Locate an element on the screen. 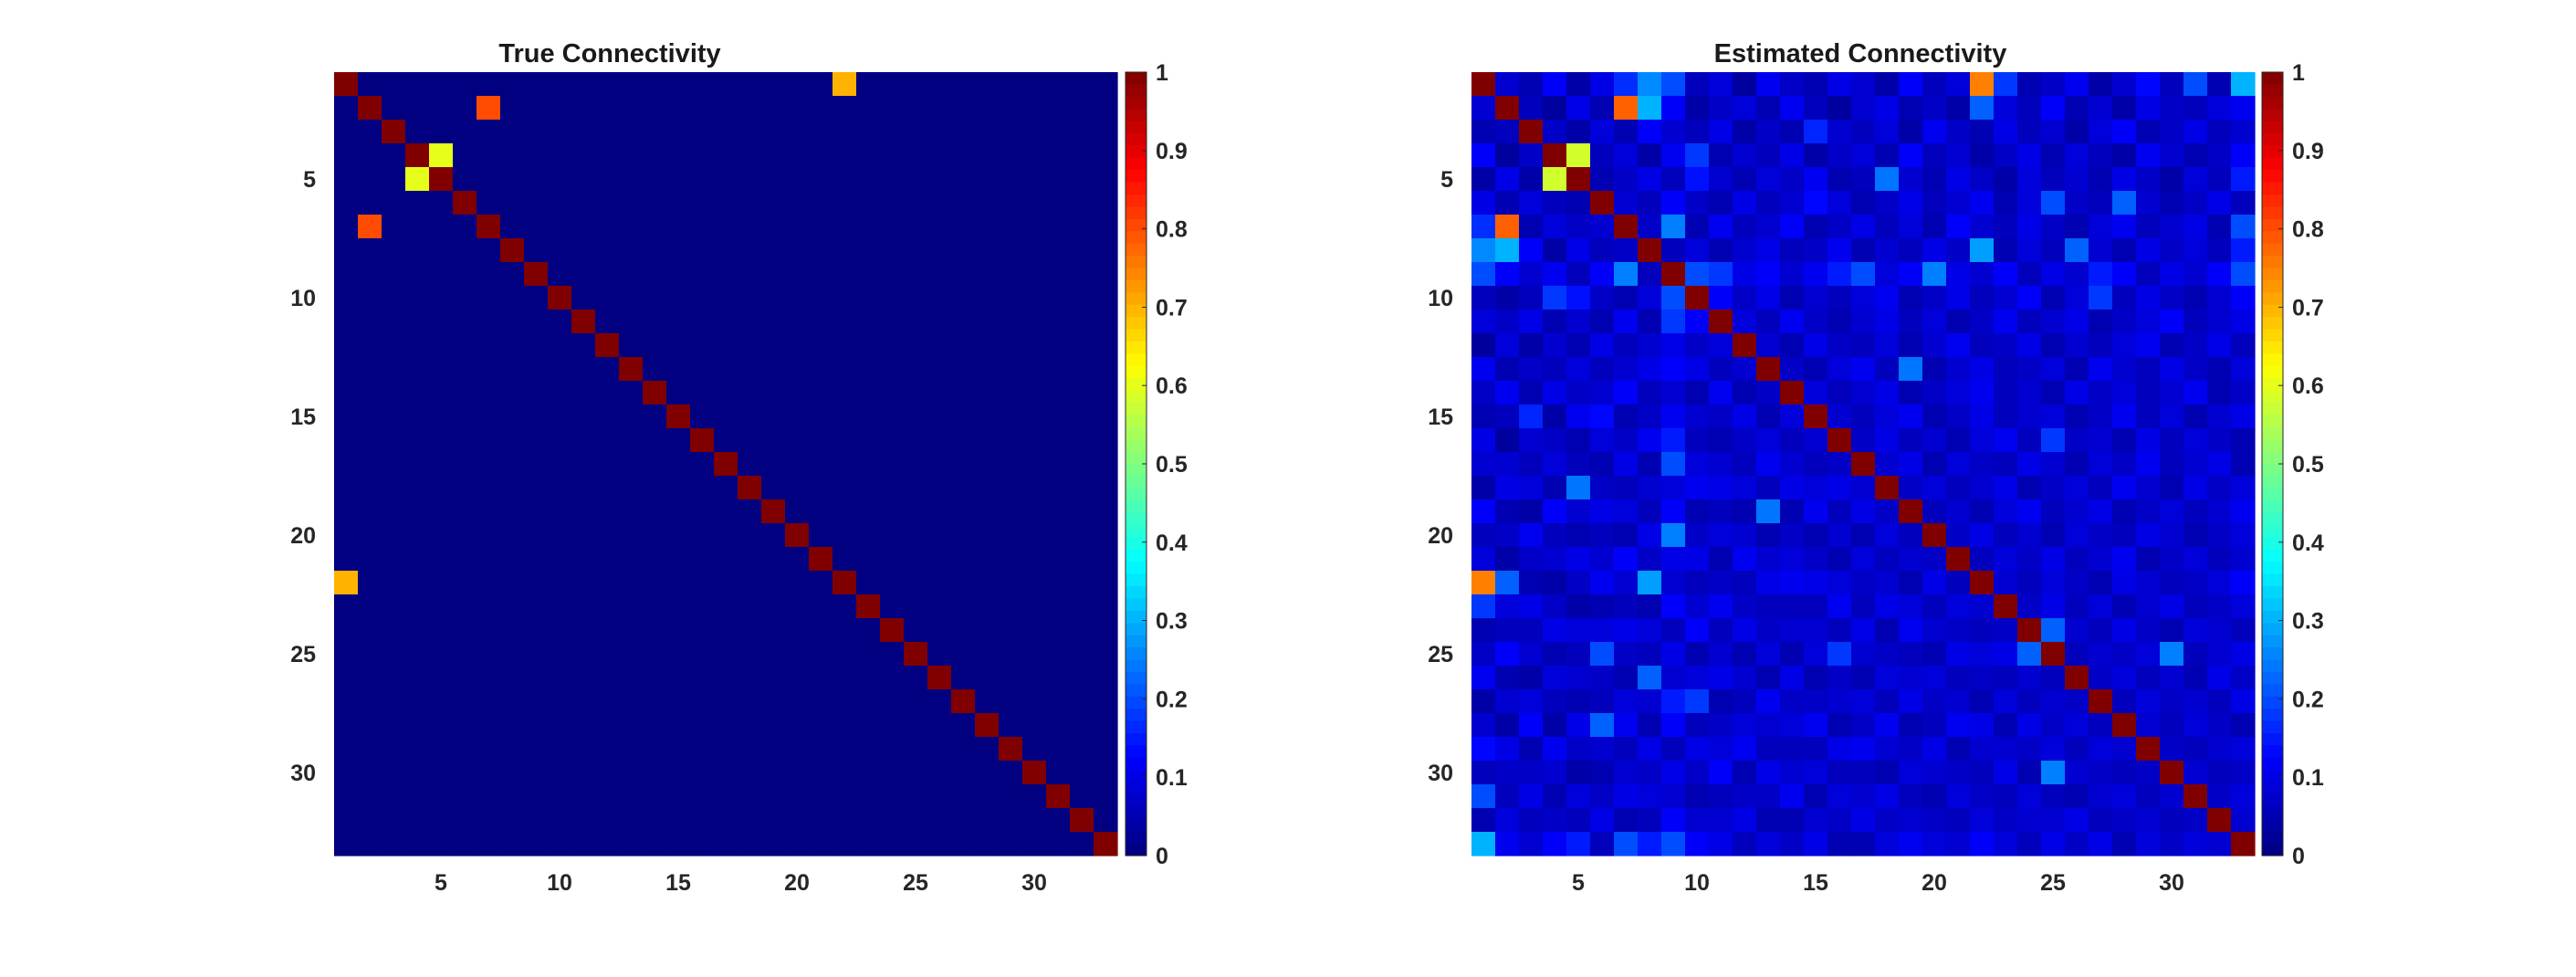 This screenshot has width=2576, height=977. x-tick-label: 25 is located at coordinates (916, 883).